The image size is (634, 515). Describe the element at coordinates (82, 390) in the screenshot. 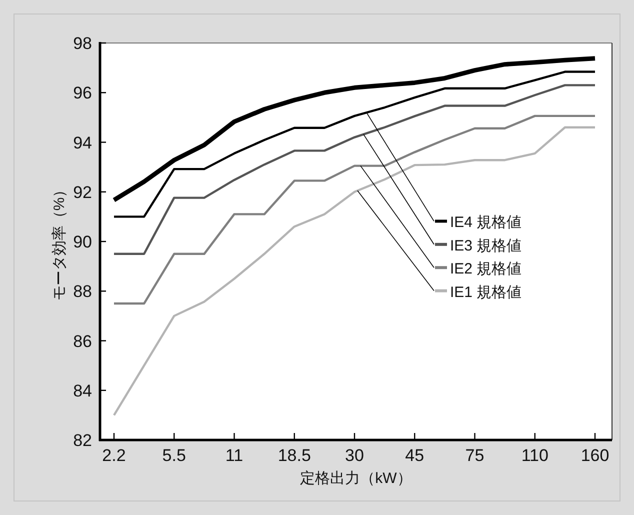

I see `y-tick-label: 84` at that location.